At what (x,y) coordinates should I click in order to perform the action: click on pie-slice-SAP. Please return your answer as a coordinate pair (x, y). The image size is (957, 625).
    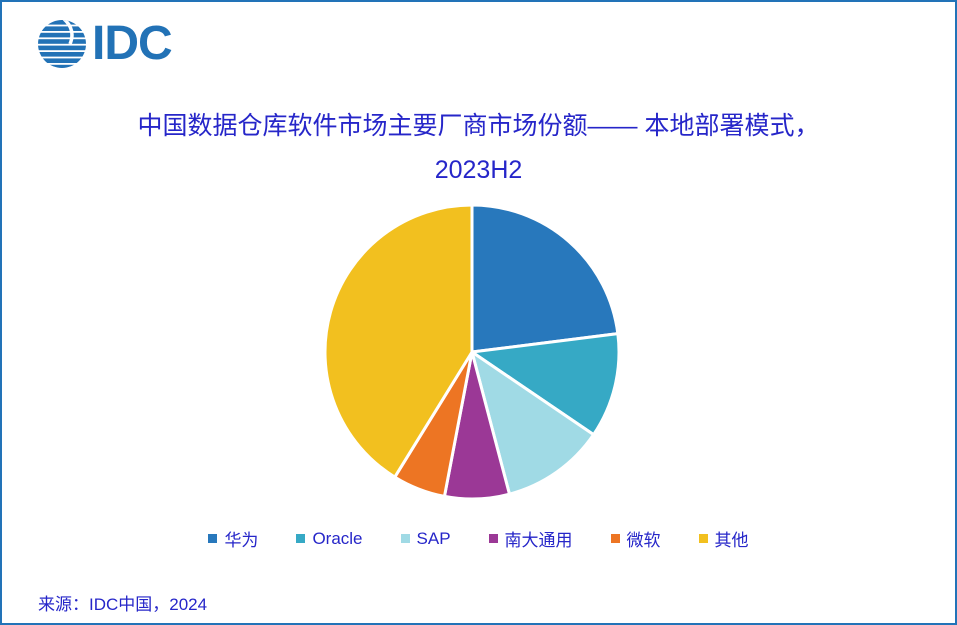
    Looking at the image, I should click on (533, 423).